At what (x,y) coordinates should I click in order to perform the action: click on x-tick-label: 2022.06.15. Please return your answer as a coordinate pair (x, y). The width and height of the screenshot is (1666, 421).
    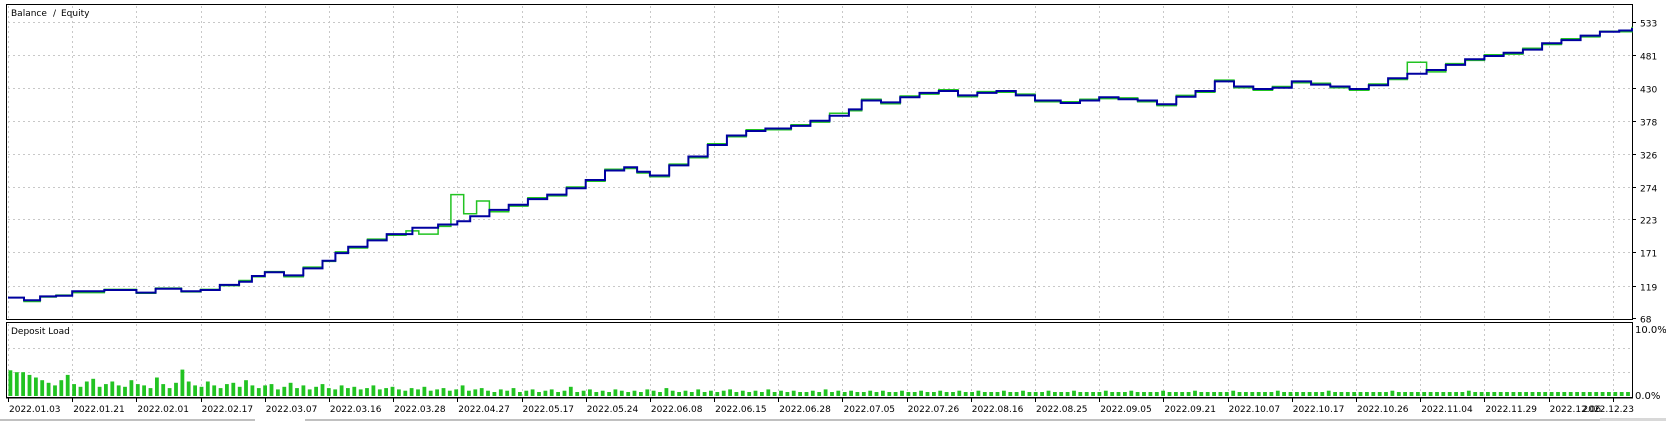
    Looking at the image, I should click on (741, 410).